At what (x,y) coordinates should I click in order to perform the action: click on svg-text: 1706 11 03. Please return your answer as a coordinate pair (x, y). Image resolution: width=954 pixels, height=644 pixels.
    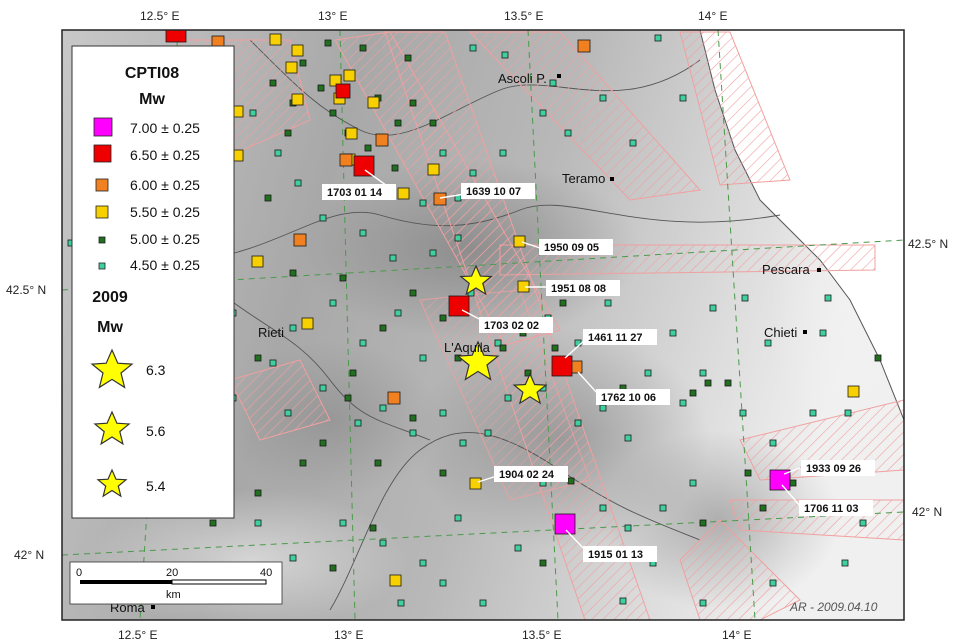
    Looking at the image, I should click on (831, 509).